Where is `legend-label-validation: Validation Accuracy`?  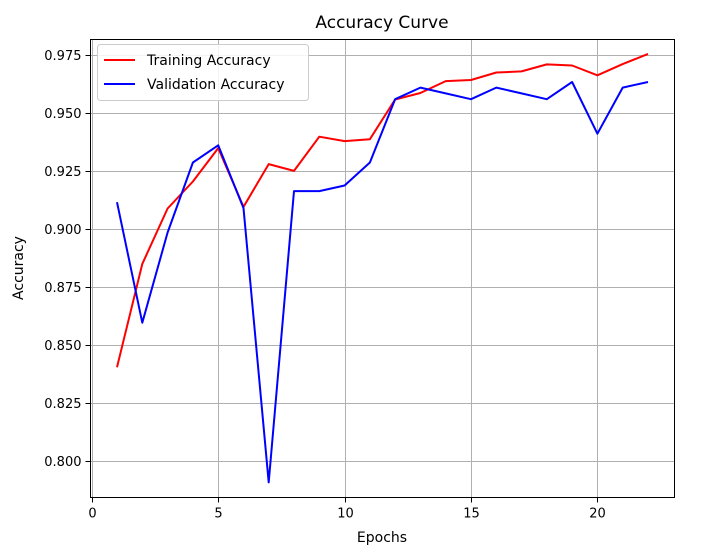 legend-label-validation: Validation Accuracy is located at coordinates (216, 85).